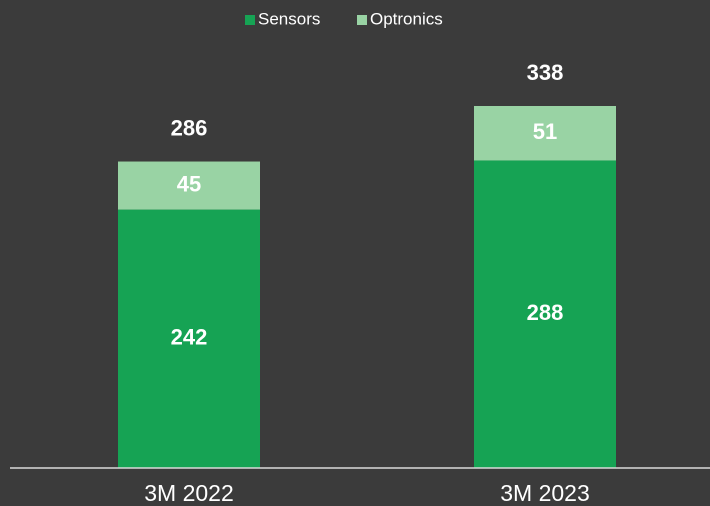 The height and width of the screenshot is (506, 710). I want to click on x-tick-label: 3M 2023, so click(545, 493).